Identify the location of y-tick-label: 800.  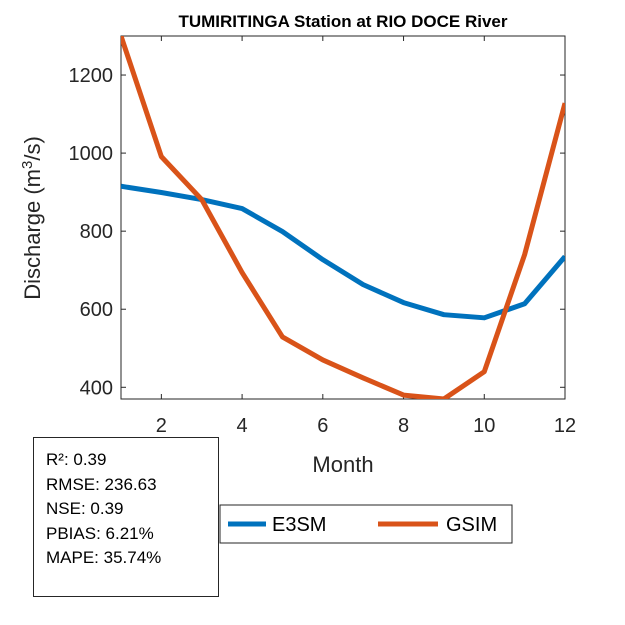
(96, 232).